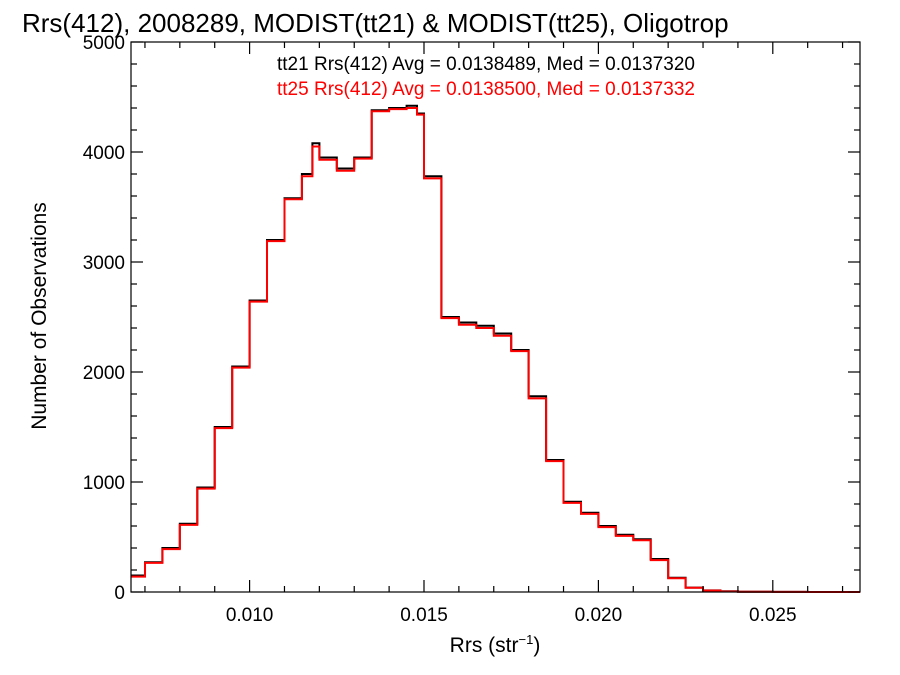  I want to click on y-tick-label: 2000, so click(104, 373).